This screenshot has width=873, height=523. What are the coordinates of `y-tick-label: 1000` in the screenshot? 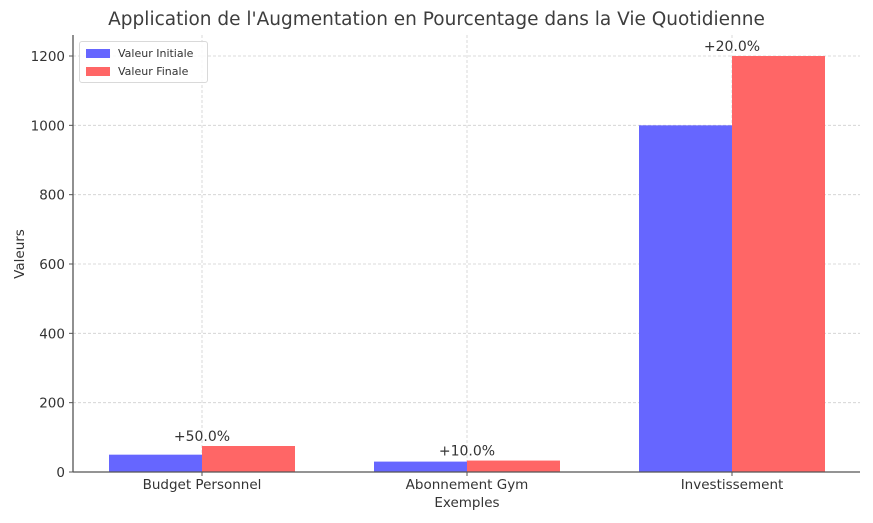 It's located at (48, 126).